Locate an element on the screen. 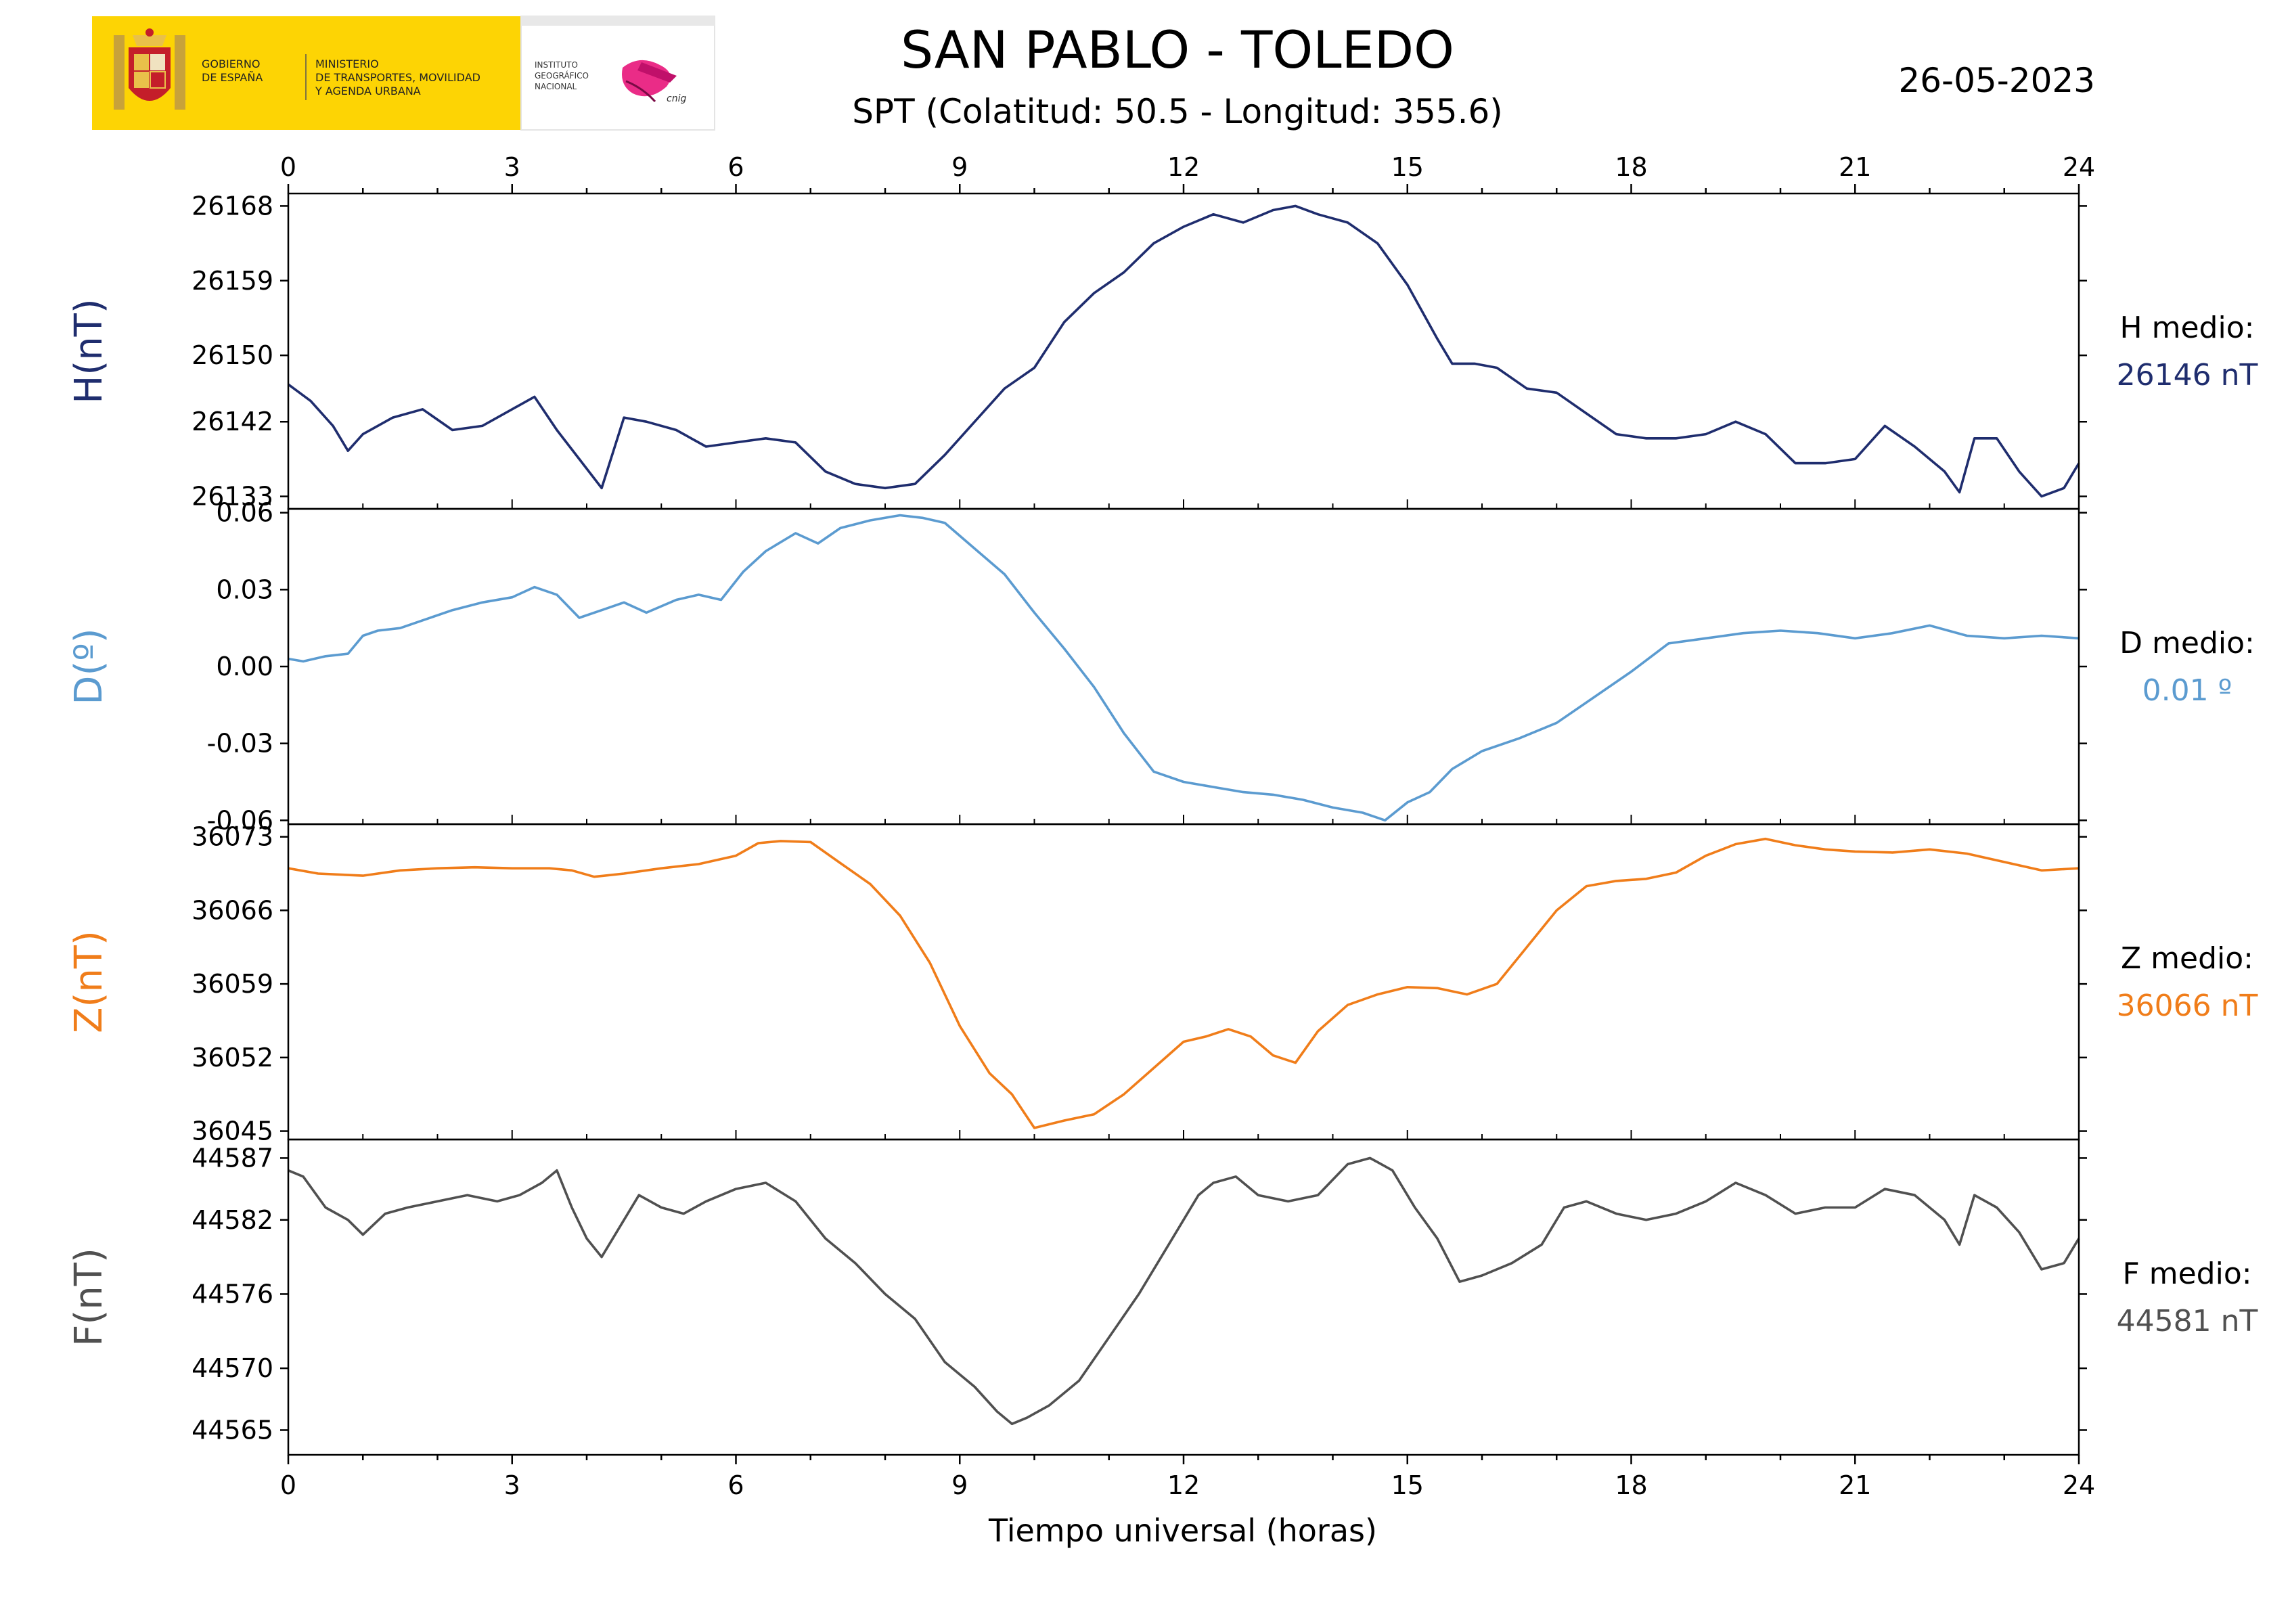 The width and height of the screenshot is (2290, 1624). mean-value-f: 44581 nT is located at coordinates (2187, 1321).